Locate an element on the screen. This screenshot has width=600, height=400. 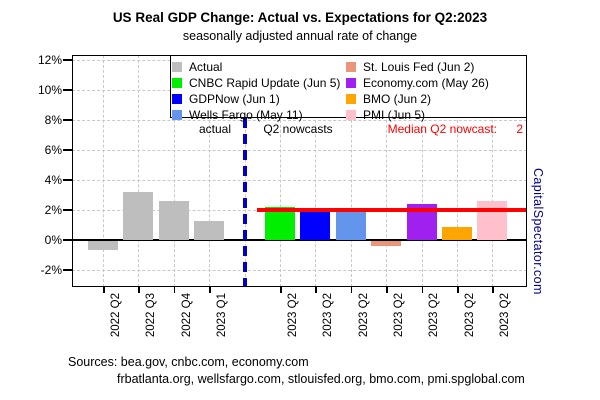
y-axis-label: 10% is located at coordinates (49, 90).